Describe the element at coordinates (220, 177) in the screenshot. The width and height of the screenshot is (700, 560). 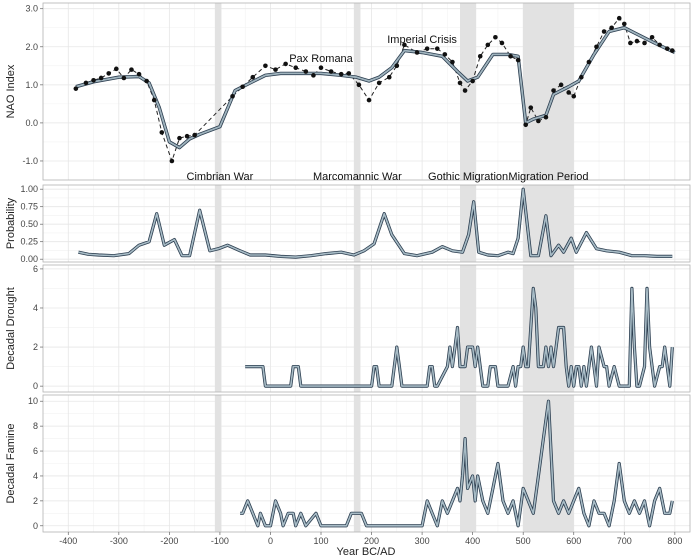
I see `annotation-label: Cimbrian War` at that location.